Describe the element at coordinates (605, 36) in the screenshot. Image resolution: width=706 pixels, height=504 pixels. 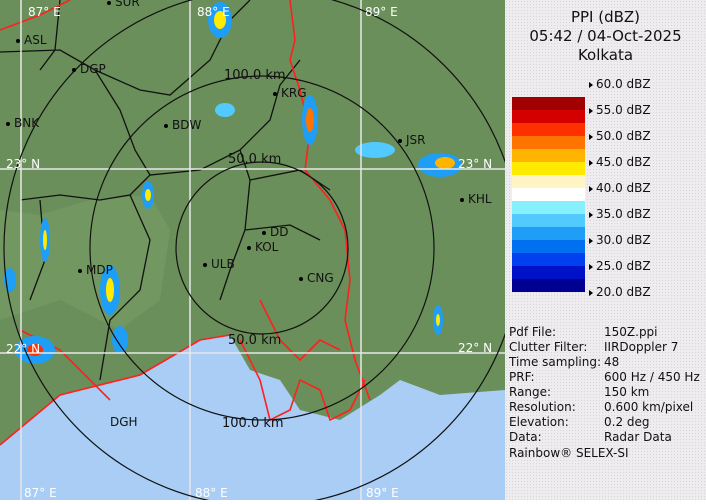
I see `timestamp: 05:42 / 04-Oct-2025` at that location.